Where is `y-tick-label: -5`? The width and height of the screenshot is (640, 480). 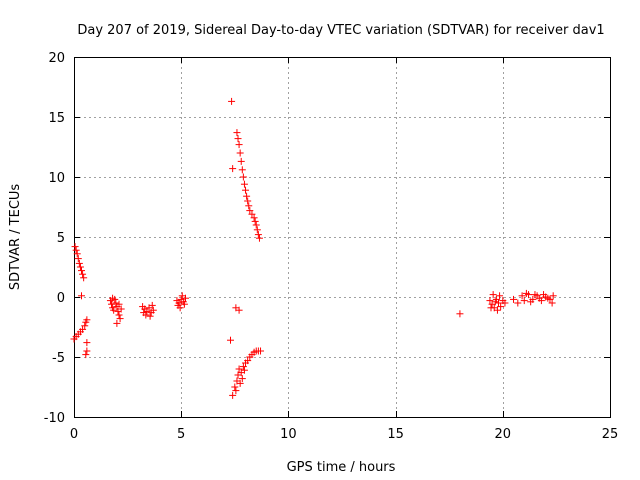 y-tick-label: -5 is located at coordinates (58, 358).